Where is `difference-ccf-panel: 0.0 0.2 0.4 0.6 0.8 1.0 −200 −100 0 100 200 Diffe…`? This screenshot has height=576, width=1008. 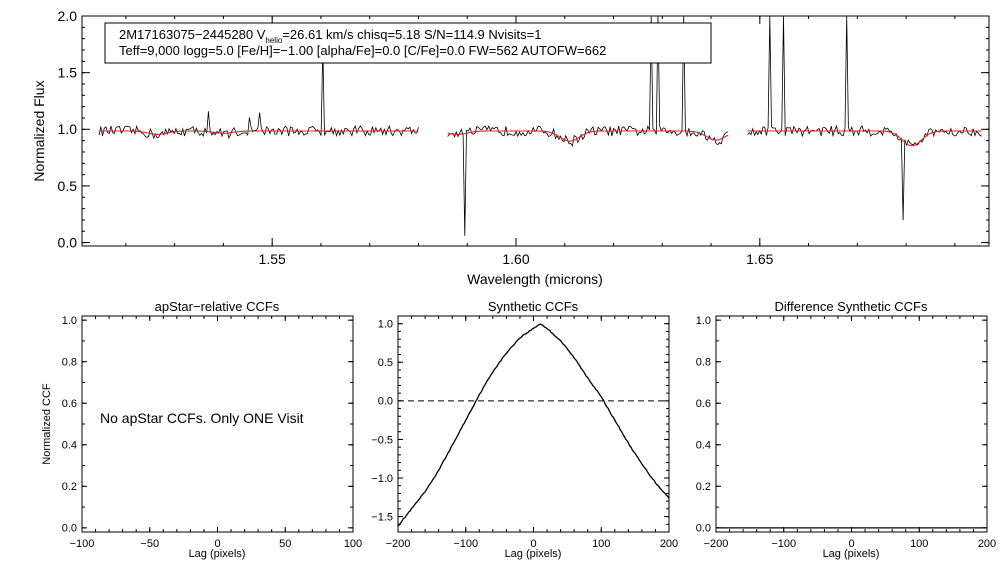 difference-ccf-panel: 0.0 0.2 0.4 0.6 0.8 1.0 −200 −100 0 100 200 Diffe… is located at coordinates (846, 429).